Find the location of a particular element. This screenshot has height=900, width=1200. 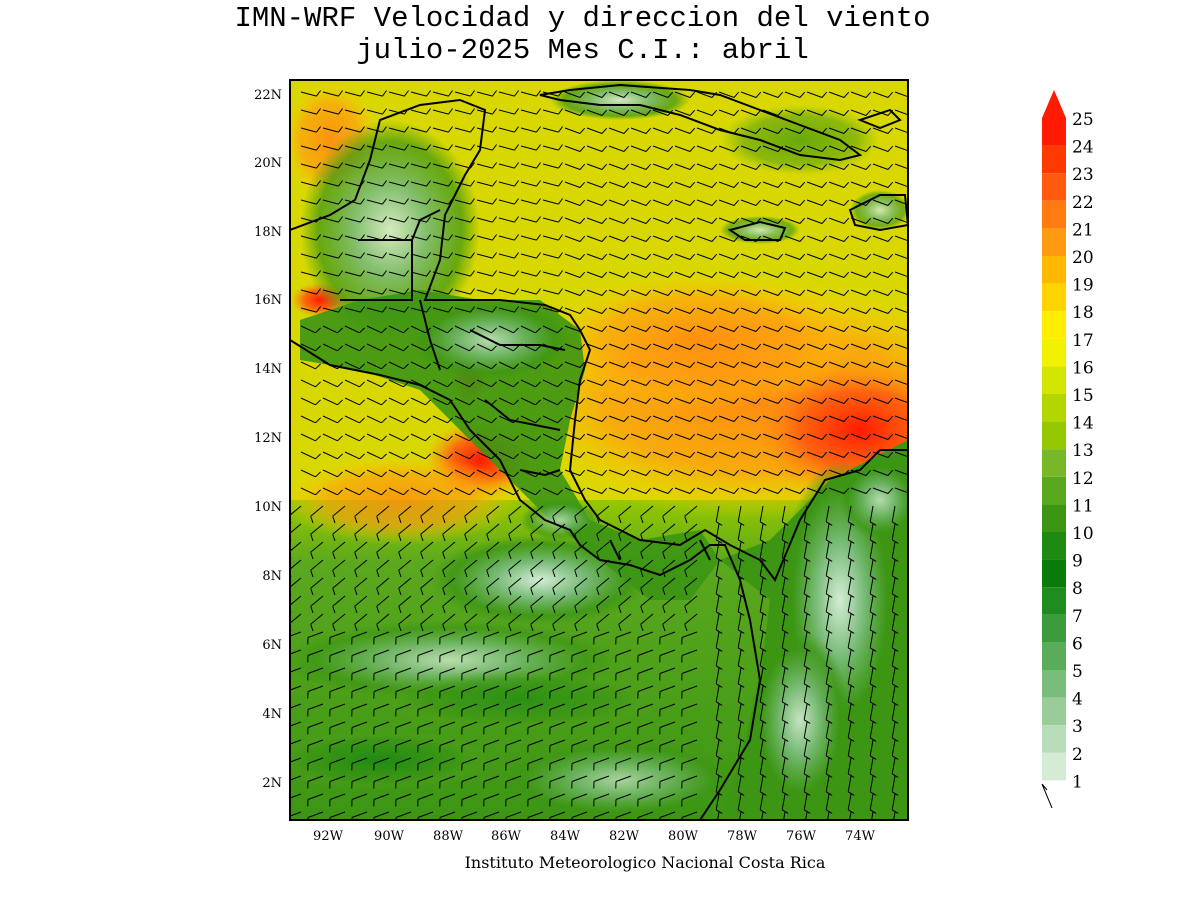

lon-tick-label: 74W is located at coordinates (860, 836).